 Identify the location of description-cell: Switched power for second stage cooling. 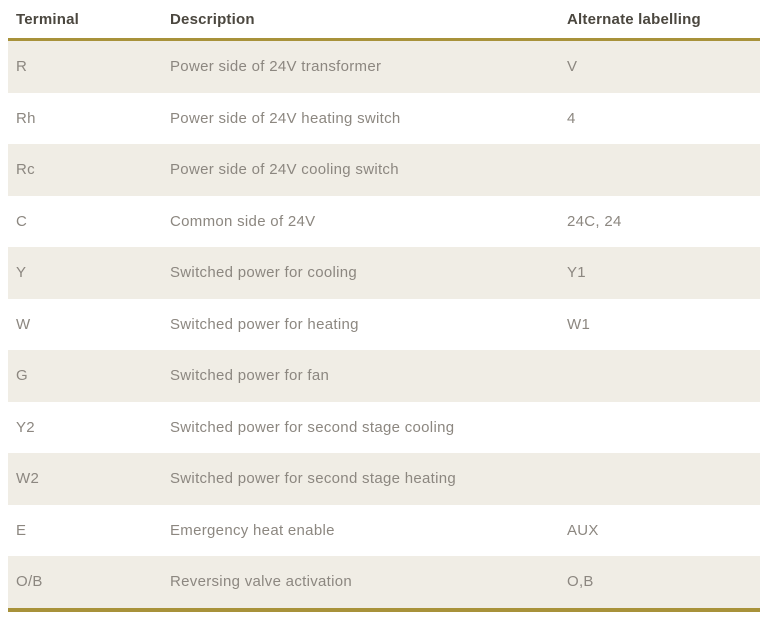
(312, 427).